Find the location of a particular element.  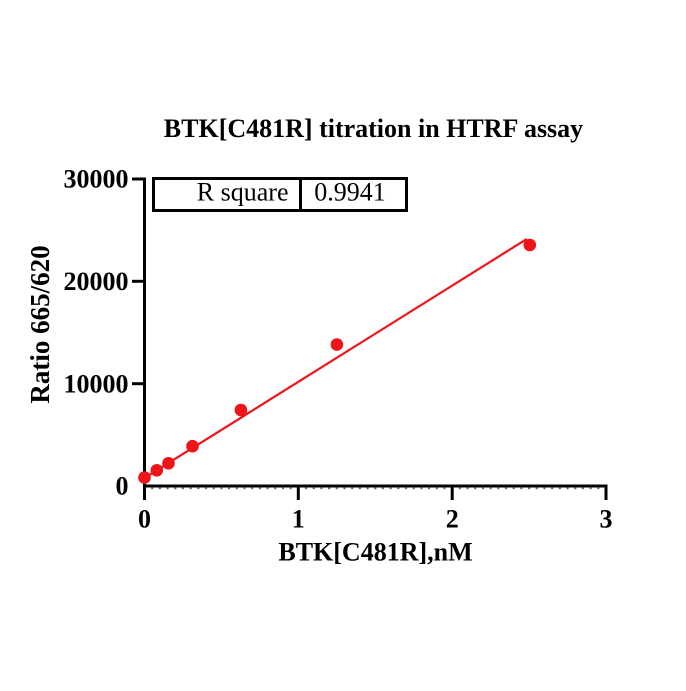

svg-text: 30000 is located at coordinates (96, 179).